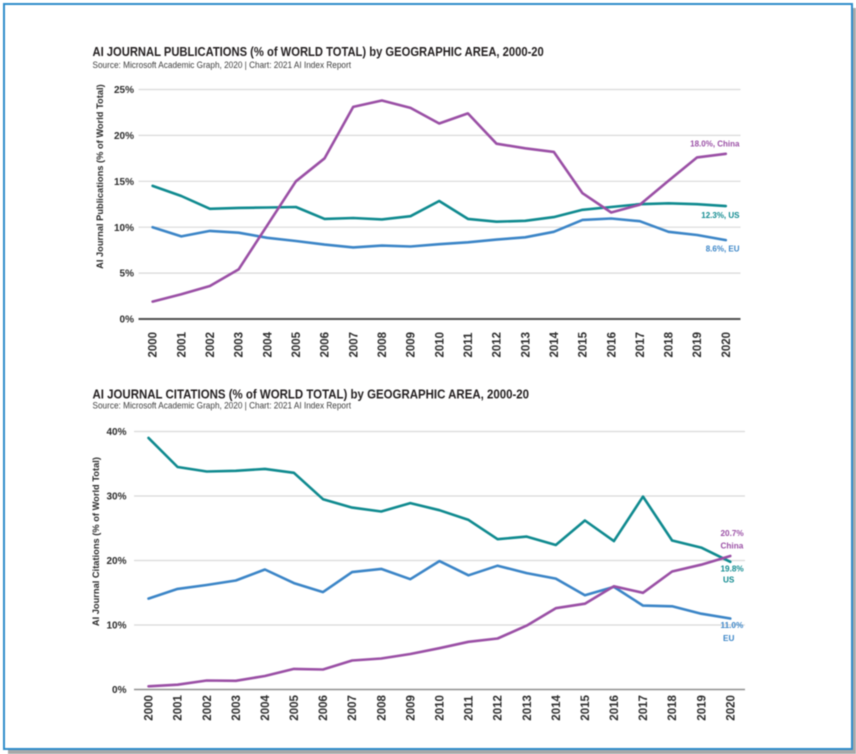 The width and height of the screenshot is (856, 754). Describe the element at coordinates (729, 580) in the screenshot. I see `svg-text: US` at that location.